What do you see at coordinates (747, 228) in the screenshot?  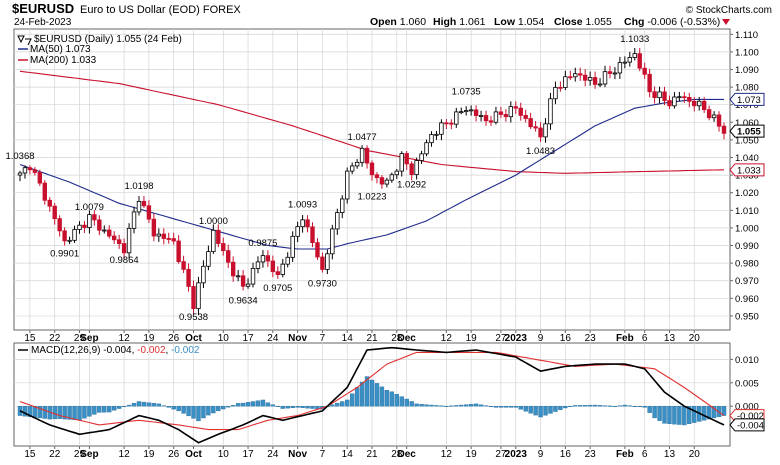 I see `price-y-tick-label: 1.000` at bounding box center [747, 228].